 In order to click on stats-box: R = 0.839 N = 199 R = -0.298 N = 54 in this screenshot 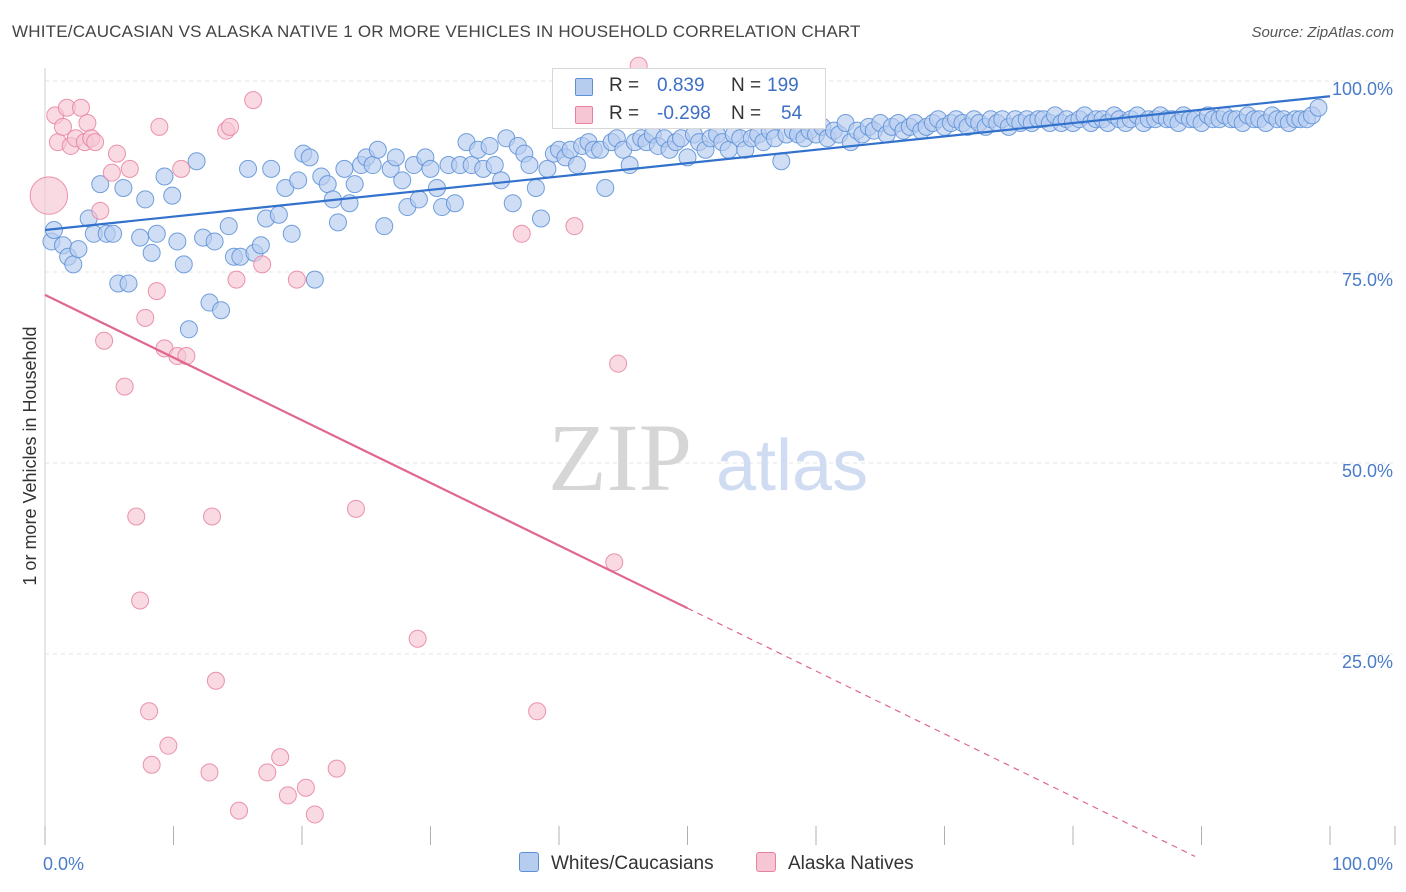, I will do `click(689, 98)`.